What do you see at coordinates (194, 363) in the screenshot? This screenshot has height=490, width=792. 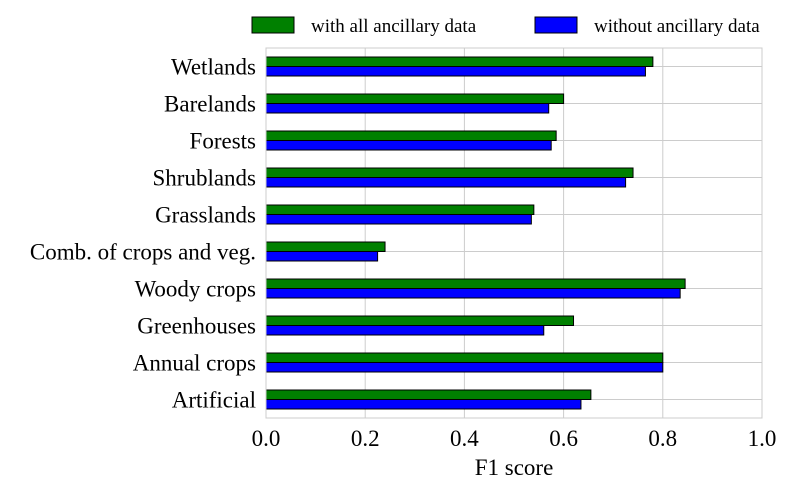 I see `category-label: Annual crops` at bounding box center [194, 363].